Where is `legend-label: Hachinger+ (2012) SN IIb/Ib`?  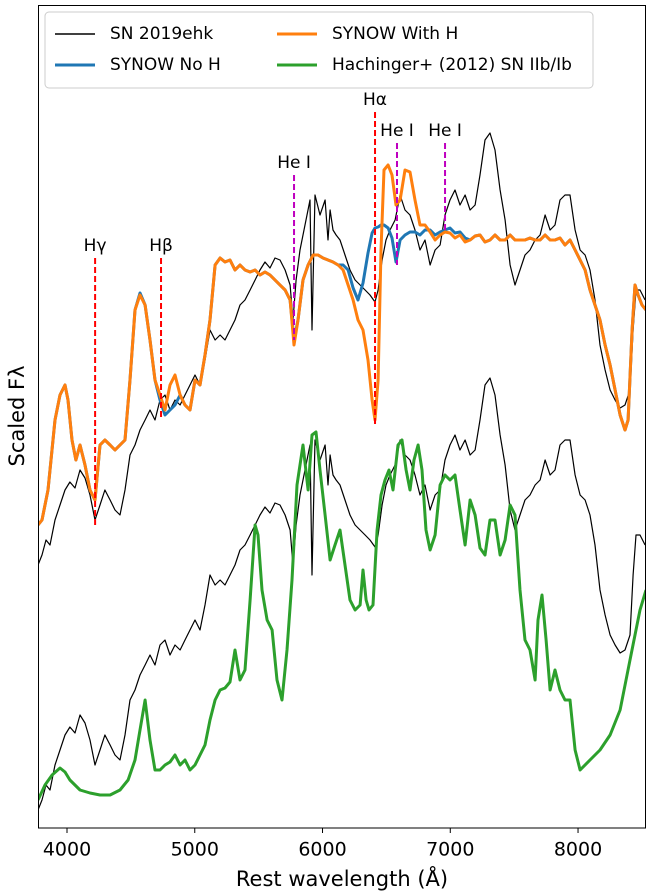 legend-label: Hachinger+ (2012) SN IIb/Ib is located at coordinates (452, 65).